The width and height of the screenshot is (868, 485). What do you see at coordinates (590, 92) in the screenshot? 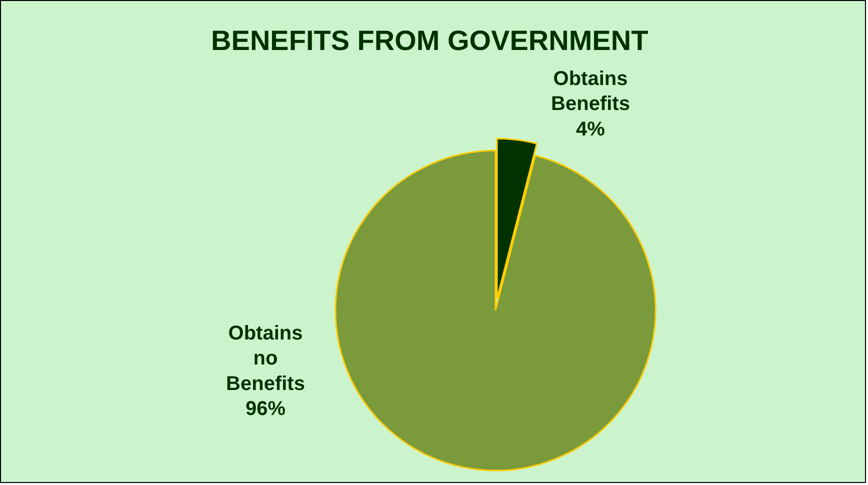
I see `slice-label: Obtains Benefits` at bounding box center [590, 92].